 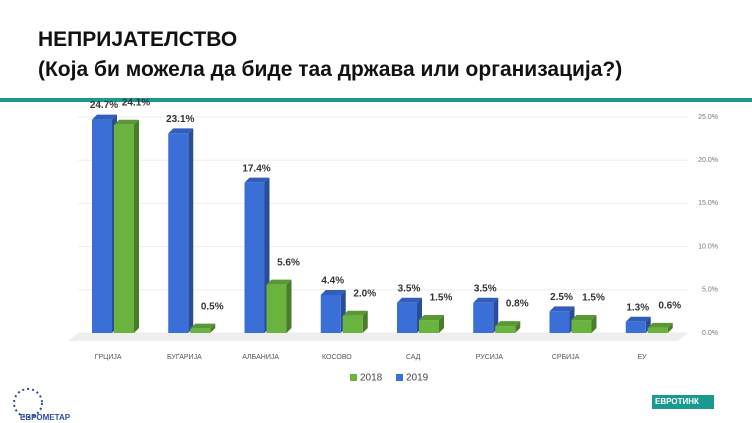 What do you see at coordinates (669, 305) in the screenshot?
I see `value-label: 0.6%` at bounding box center [669, 305].